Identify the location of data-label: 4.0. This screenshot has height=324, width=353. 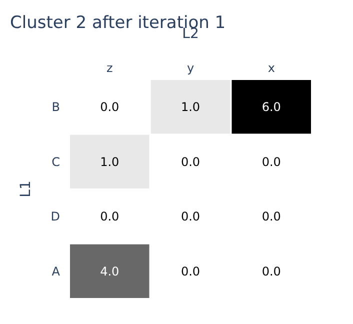
(110, 271).